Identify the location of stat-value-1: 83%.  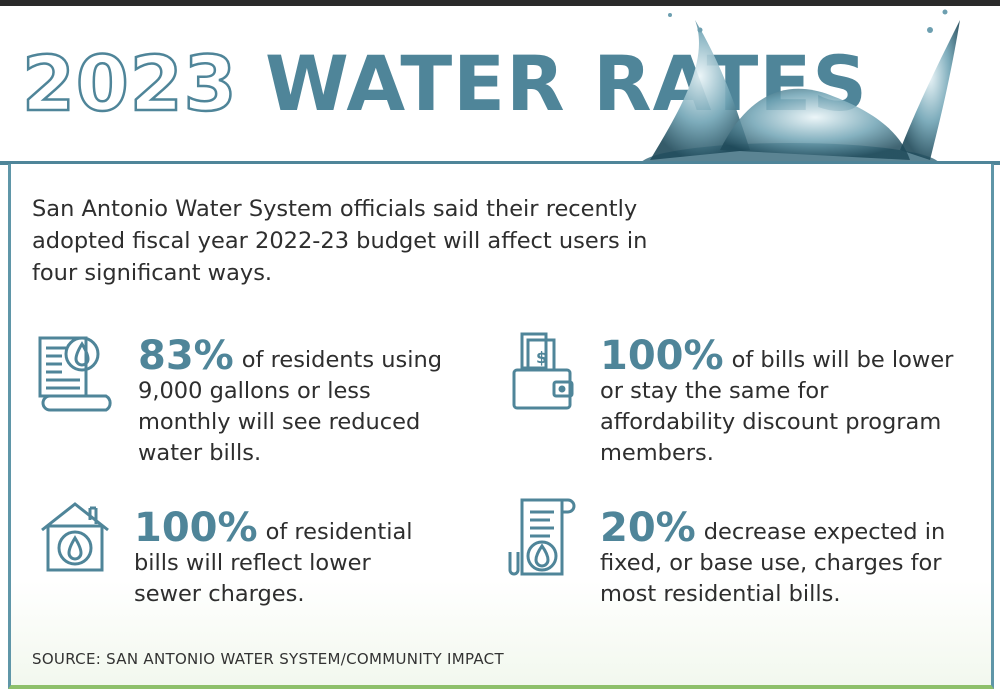
(186, 356).